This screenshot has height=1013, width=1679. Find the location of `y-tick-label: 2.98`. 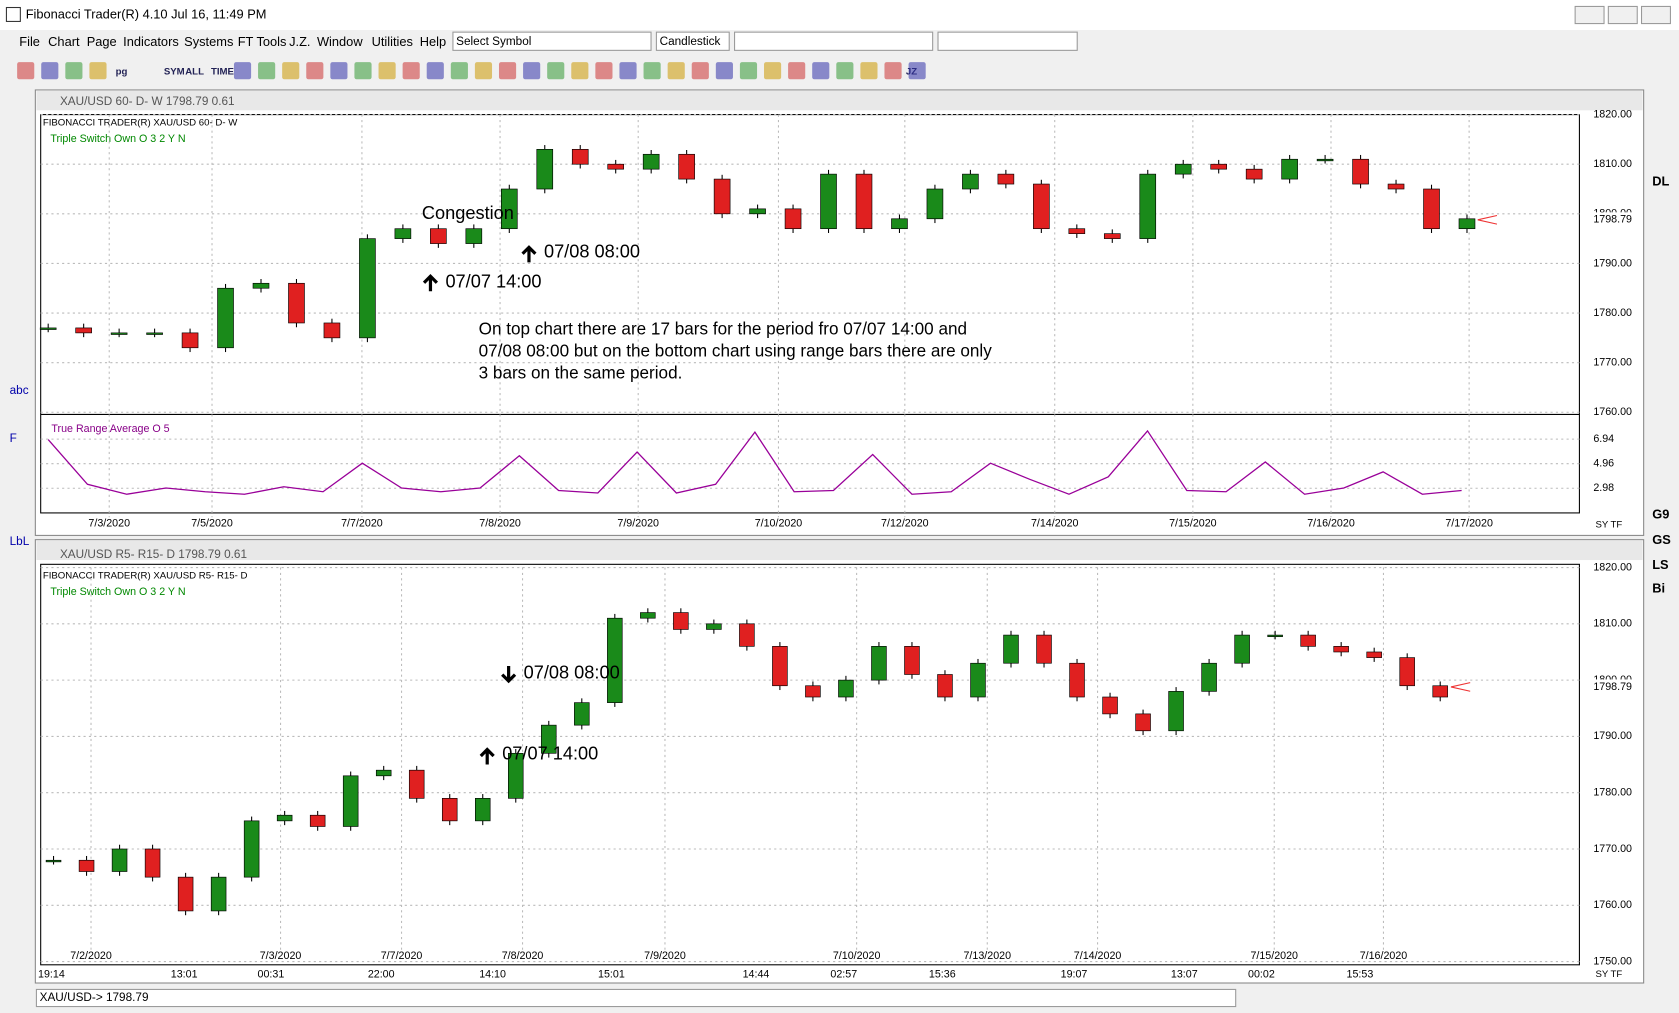

y-tick-label: 2.98 is located at coordinates (1603, 488).